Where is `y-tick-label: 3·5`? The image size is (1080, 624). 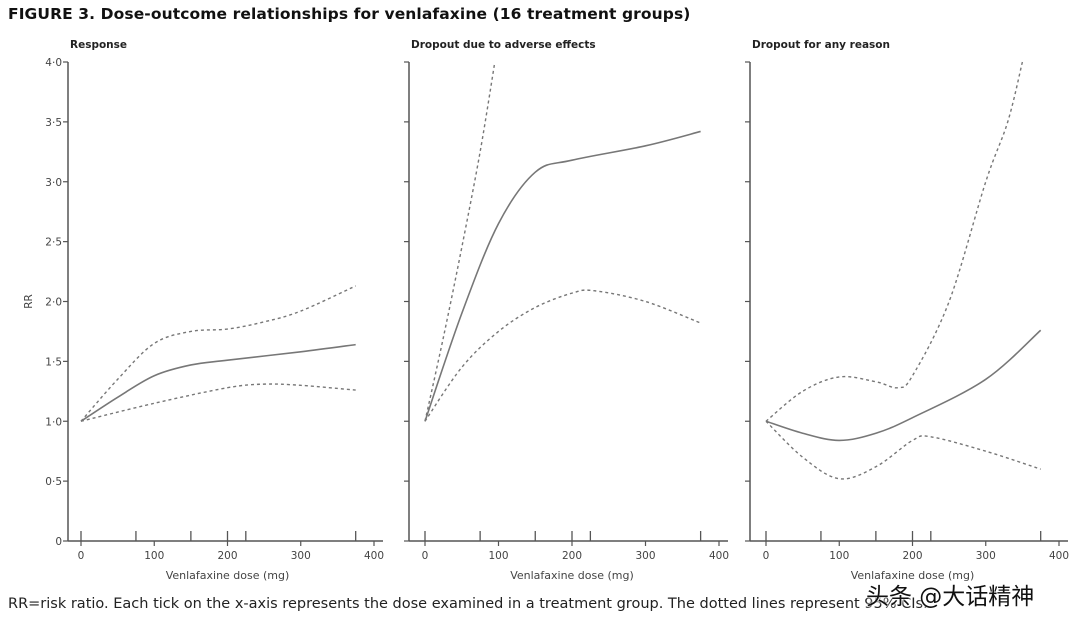
y-tick-label: 3·5 is located at coordinates (53, 123).